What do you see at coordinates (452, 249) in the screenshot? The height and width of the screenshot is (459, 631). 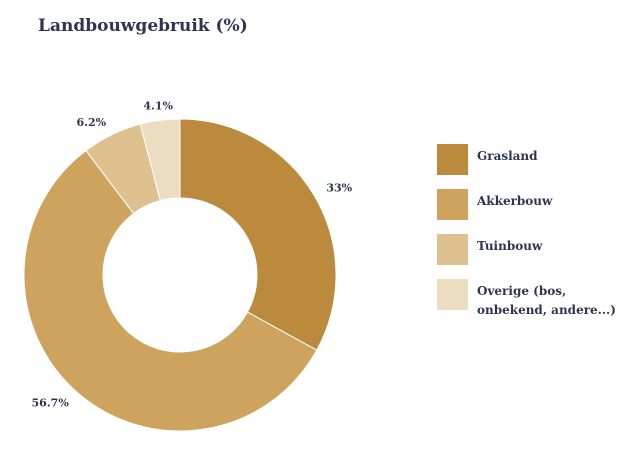 I see `legend-swatch-tuinbouw` at bounding box center [452, 249].